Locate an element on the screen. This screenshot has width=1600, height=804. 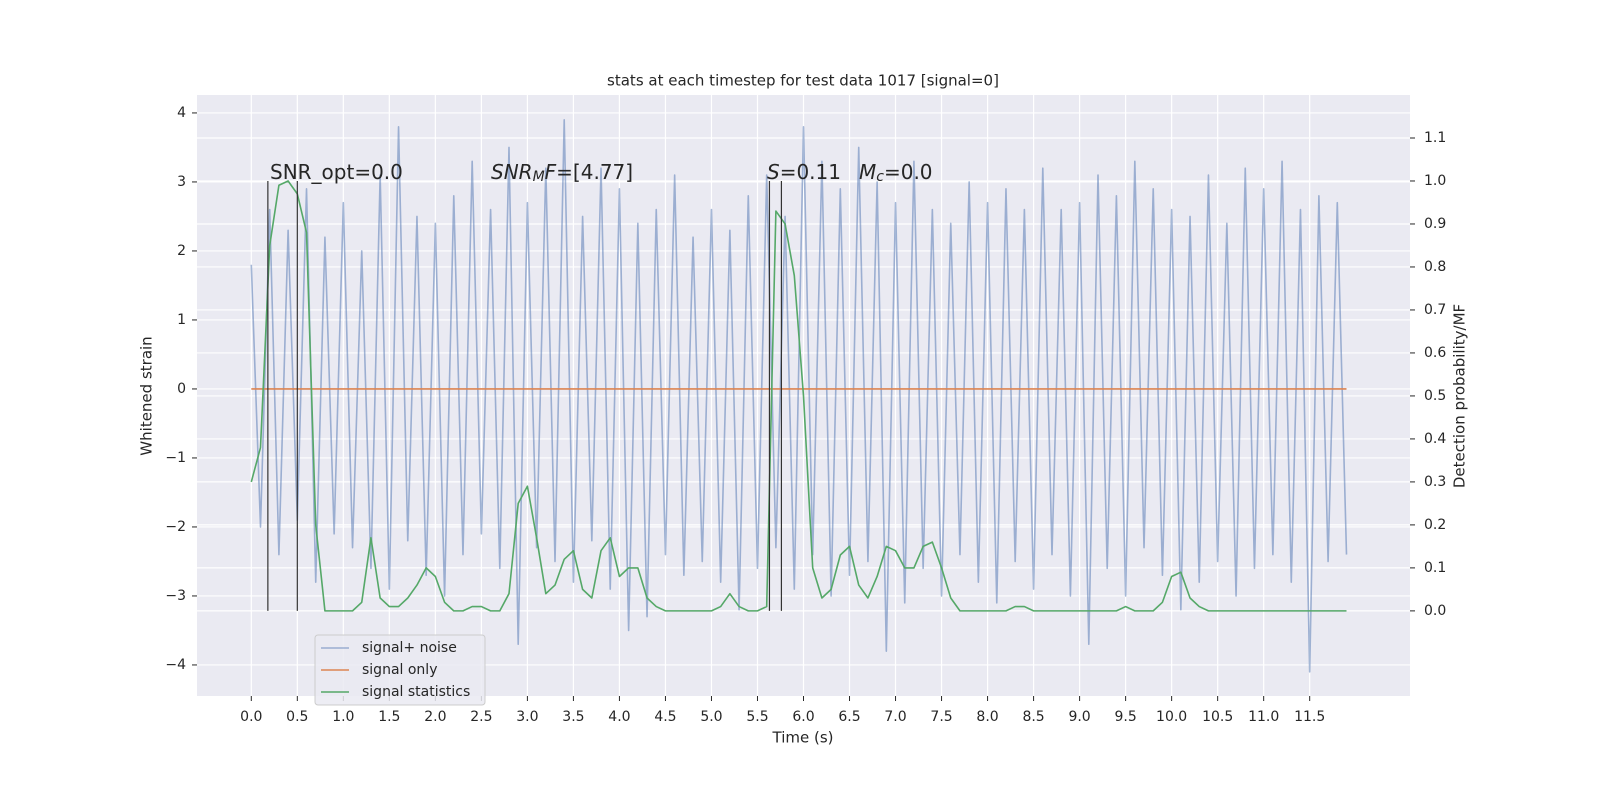
x-tick-label: 11.0 is located at coordinates (1263, 717).